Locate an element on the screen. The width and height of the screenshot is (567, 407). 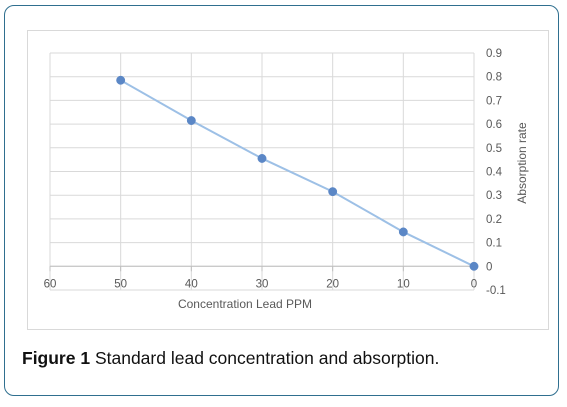
y-tick-label: 0.3 is located at coordinates (494, 196).